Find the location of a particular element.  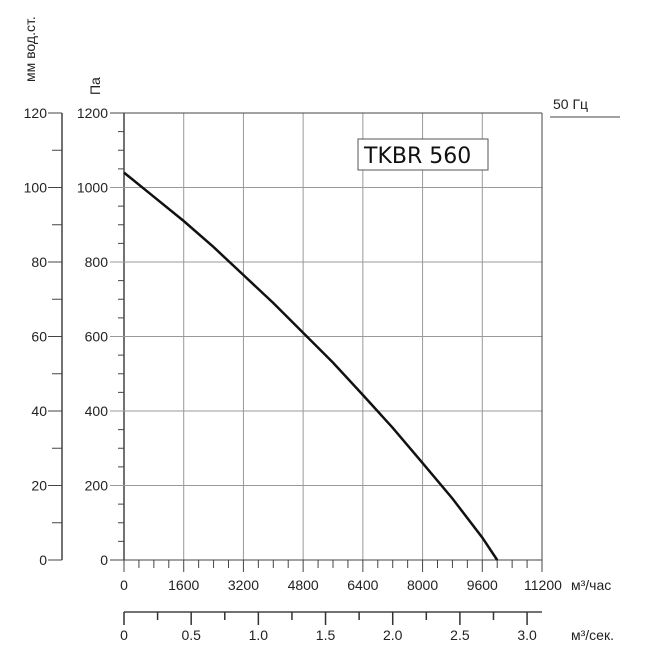

x2-tick-label: 1.0 is located at coordinates (259, 635).